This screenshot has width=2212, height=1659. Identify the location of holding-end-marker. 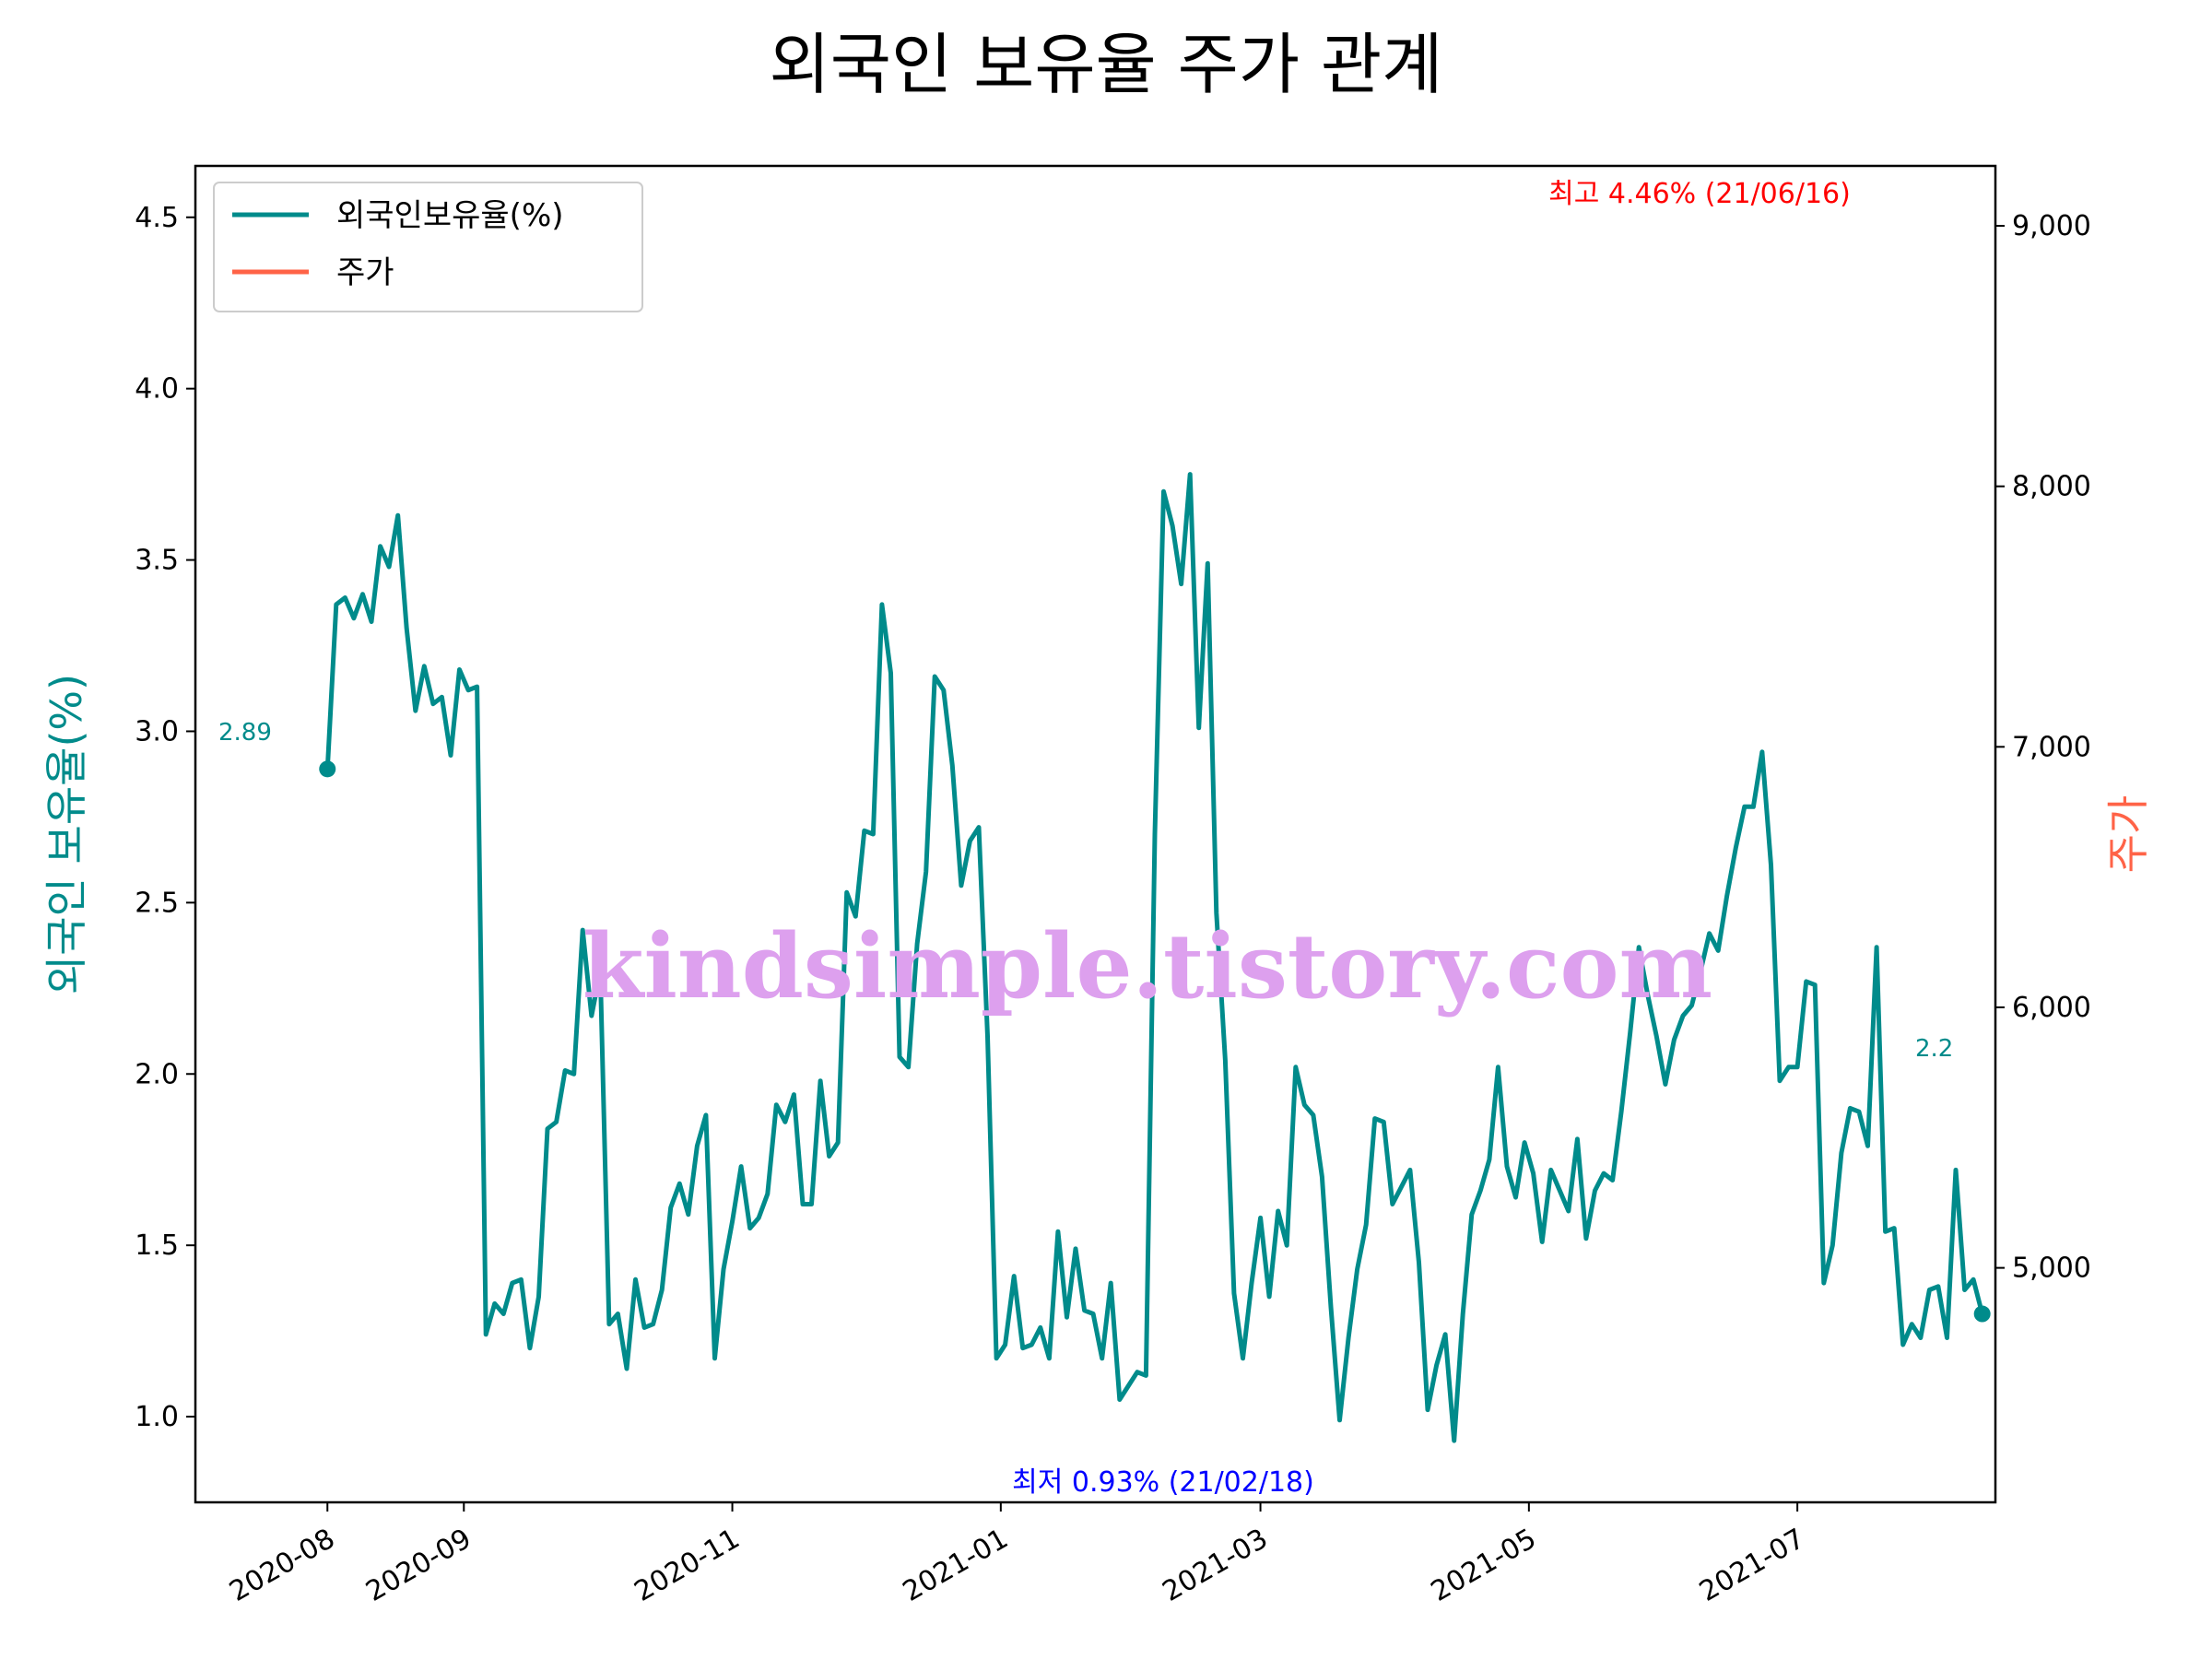
(1982, 1314).